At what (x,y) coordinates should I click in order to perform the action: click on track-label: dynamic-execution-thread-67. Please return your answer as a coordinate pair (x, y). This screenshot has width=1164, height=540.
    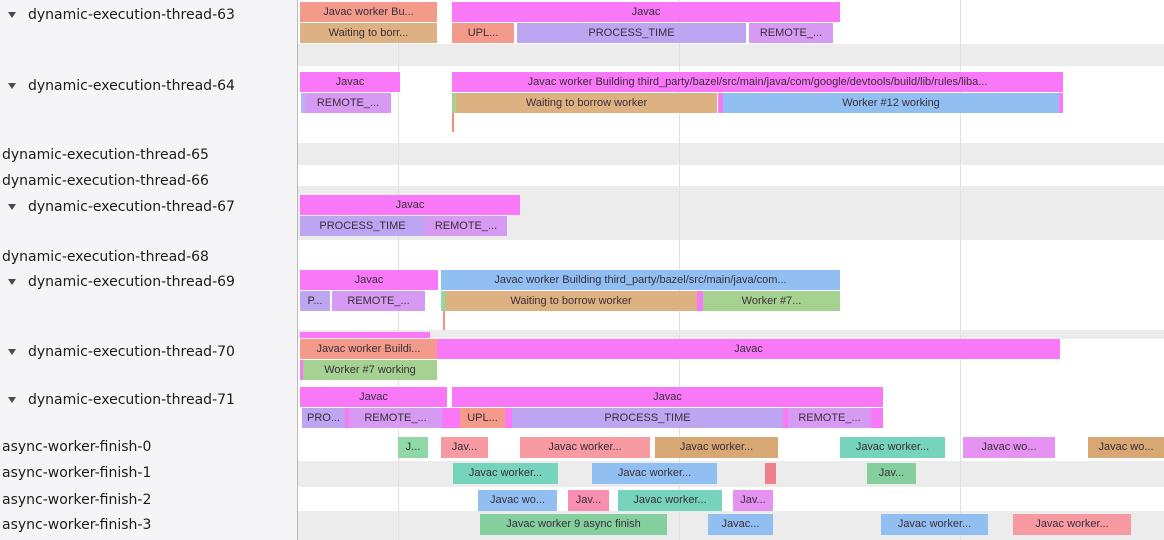
    Looking at the image, I should click on (131, 207).